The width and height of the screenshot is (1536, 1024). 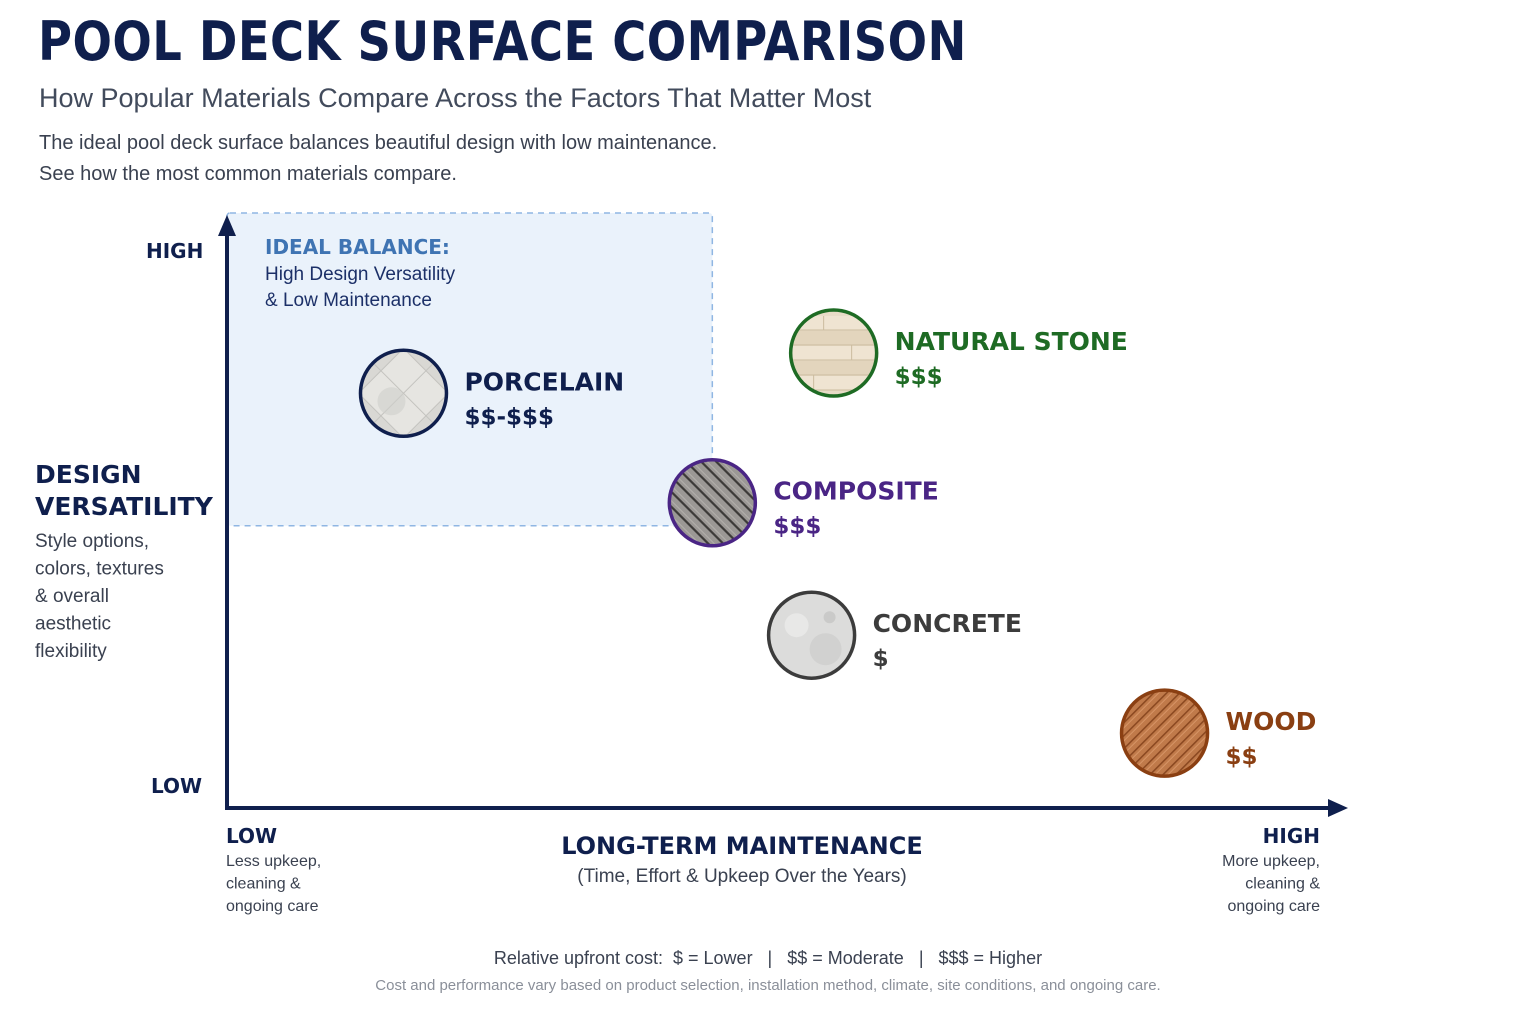 I want to click on x-axis-high-description-line: ongoing care, so click(x=1273, y=906).